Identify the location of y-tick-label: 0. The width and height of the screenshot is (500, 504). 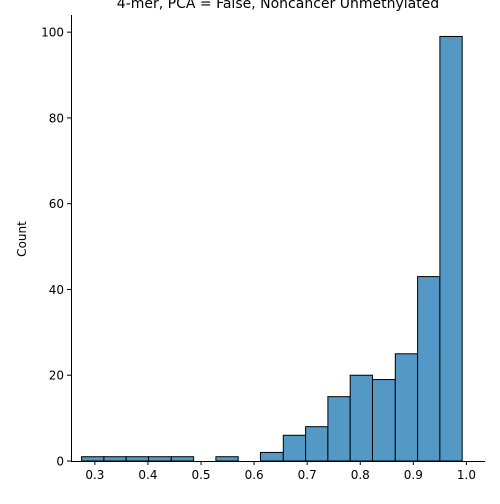
(60, 462).